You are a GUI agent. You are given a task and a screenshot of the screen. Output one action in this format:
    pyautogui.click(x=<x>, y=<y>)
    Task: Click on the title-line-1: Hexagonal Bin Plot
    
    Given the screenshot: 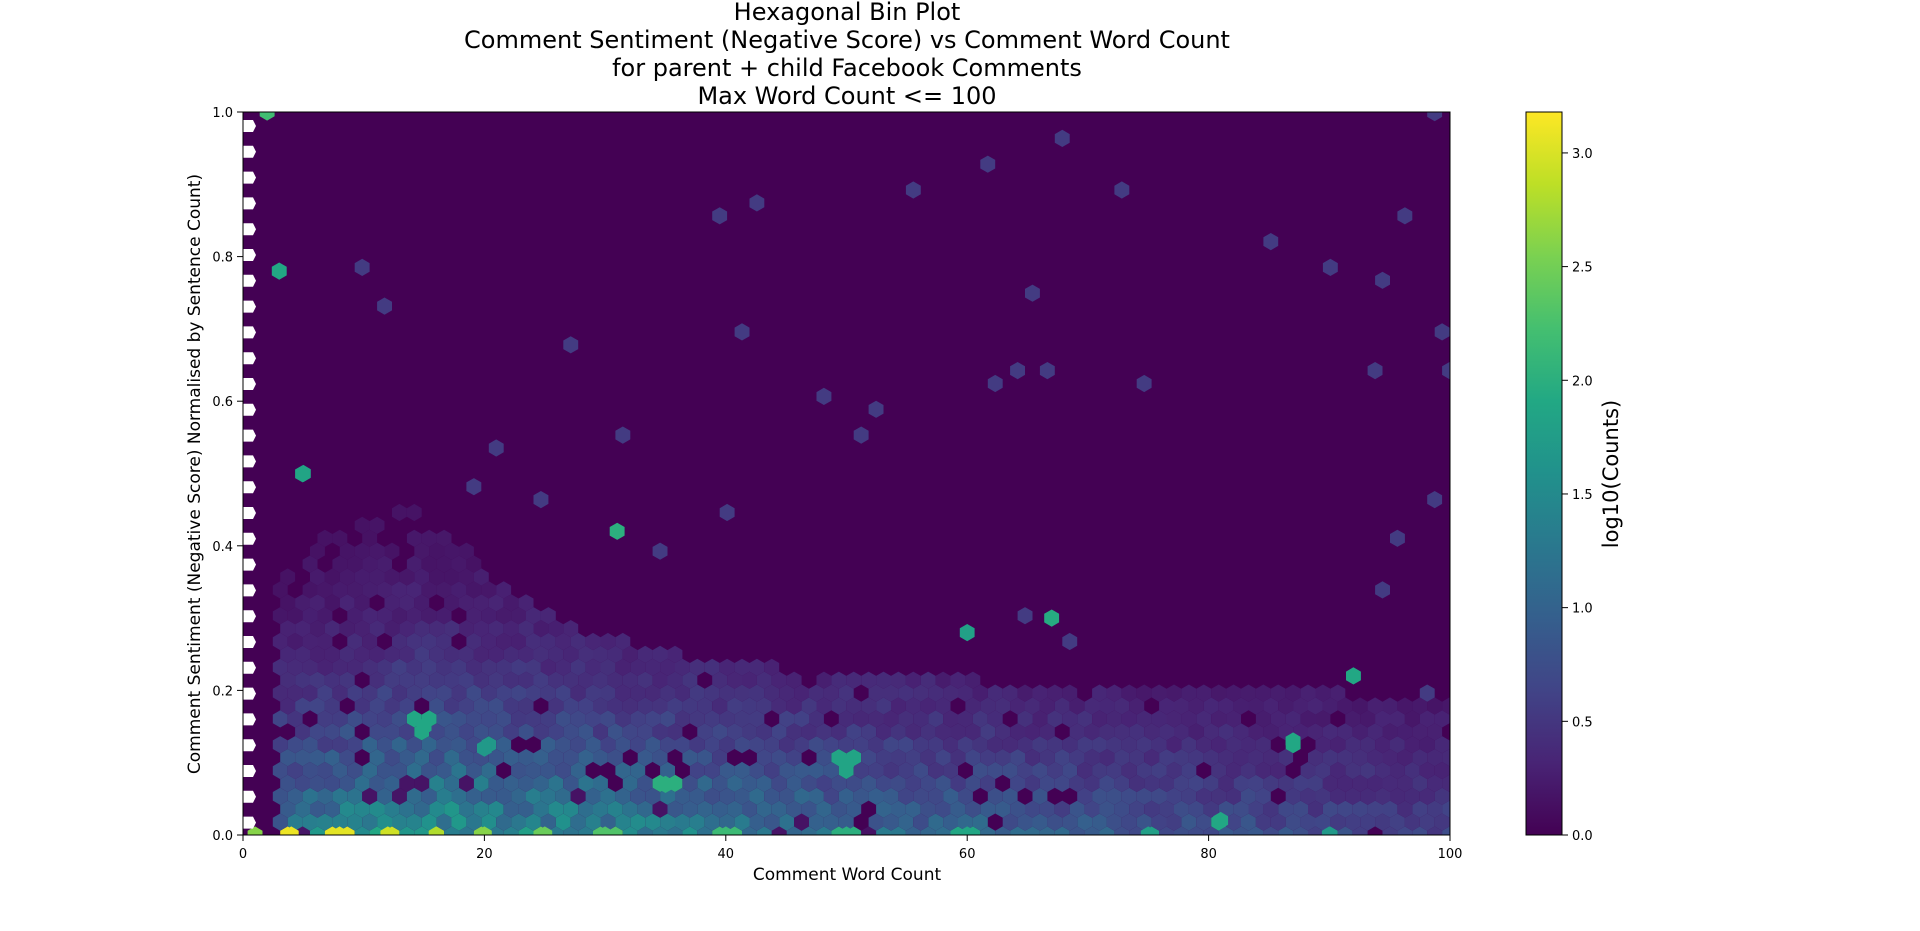 What is the action you would take?
    pyautogui.click(x=847, y=13)
    